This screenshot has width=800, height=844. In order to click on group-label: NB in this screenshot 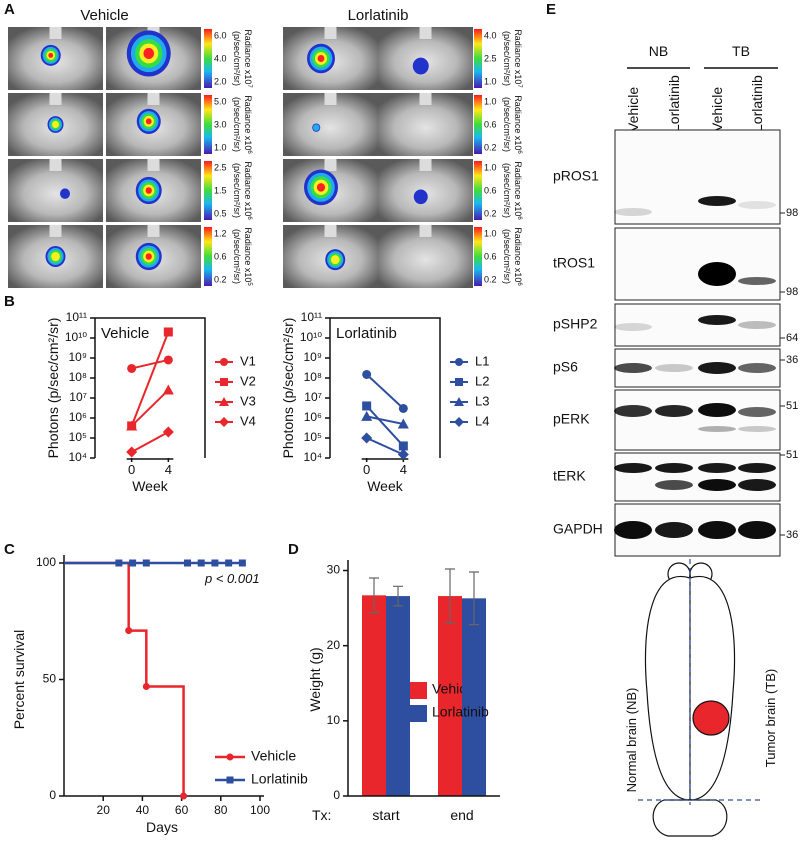, I will do `click(658, 51)`.